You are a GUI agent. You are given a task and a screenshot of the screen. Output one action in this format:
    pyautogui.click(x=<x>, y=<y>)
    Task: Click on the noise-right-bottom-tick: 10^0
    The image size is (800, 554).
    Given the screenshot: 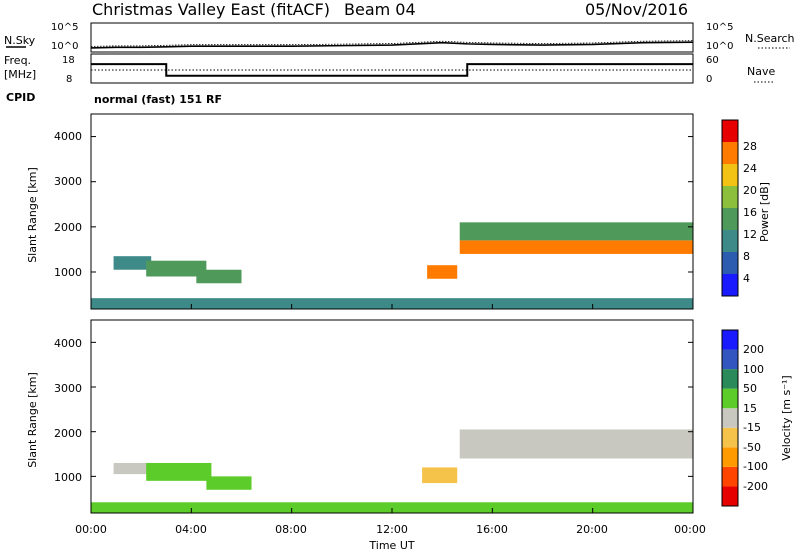 What is the action you would take?
    pyautogui.click(x=719, y=46)
    